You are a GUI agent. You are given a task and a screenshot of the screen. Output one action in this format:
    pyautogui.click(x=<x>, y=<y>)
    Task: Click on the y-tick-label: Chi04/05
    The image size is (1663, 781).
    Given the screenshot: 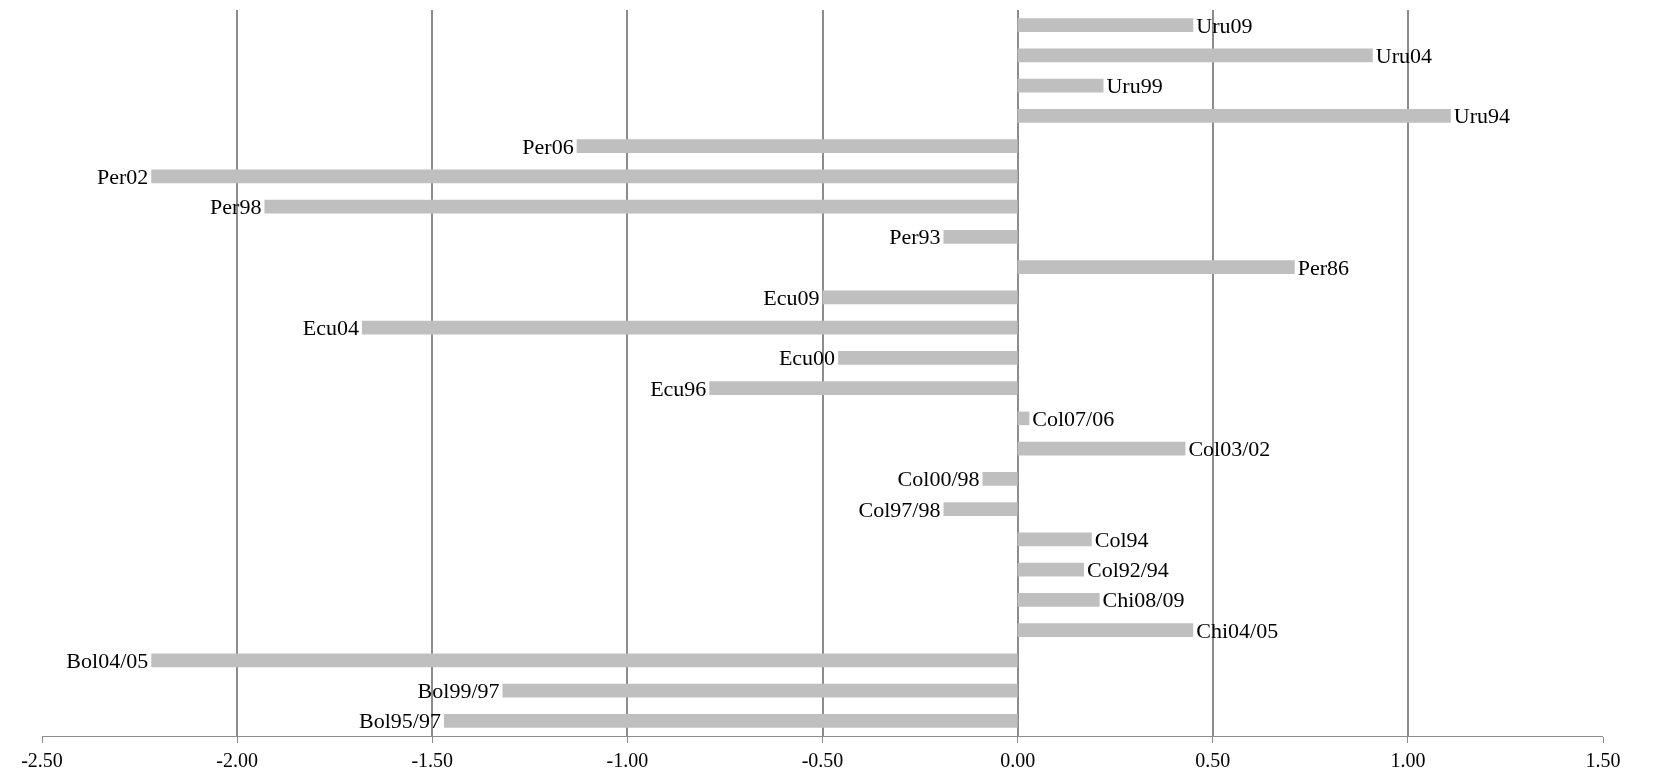 What is the action you would take?
    pyautogui.click(x=1237, y=630)
    